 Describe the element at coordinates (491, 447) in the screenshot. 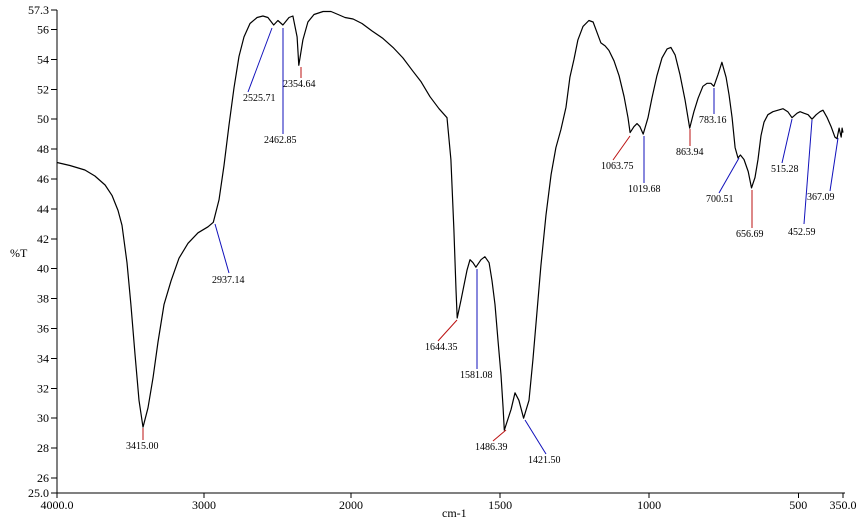

I see `peak-label: 1486.39` at that location.